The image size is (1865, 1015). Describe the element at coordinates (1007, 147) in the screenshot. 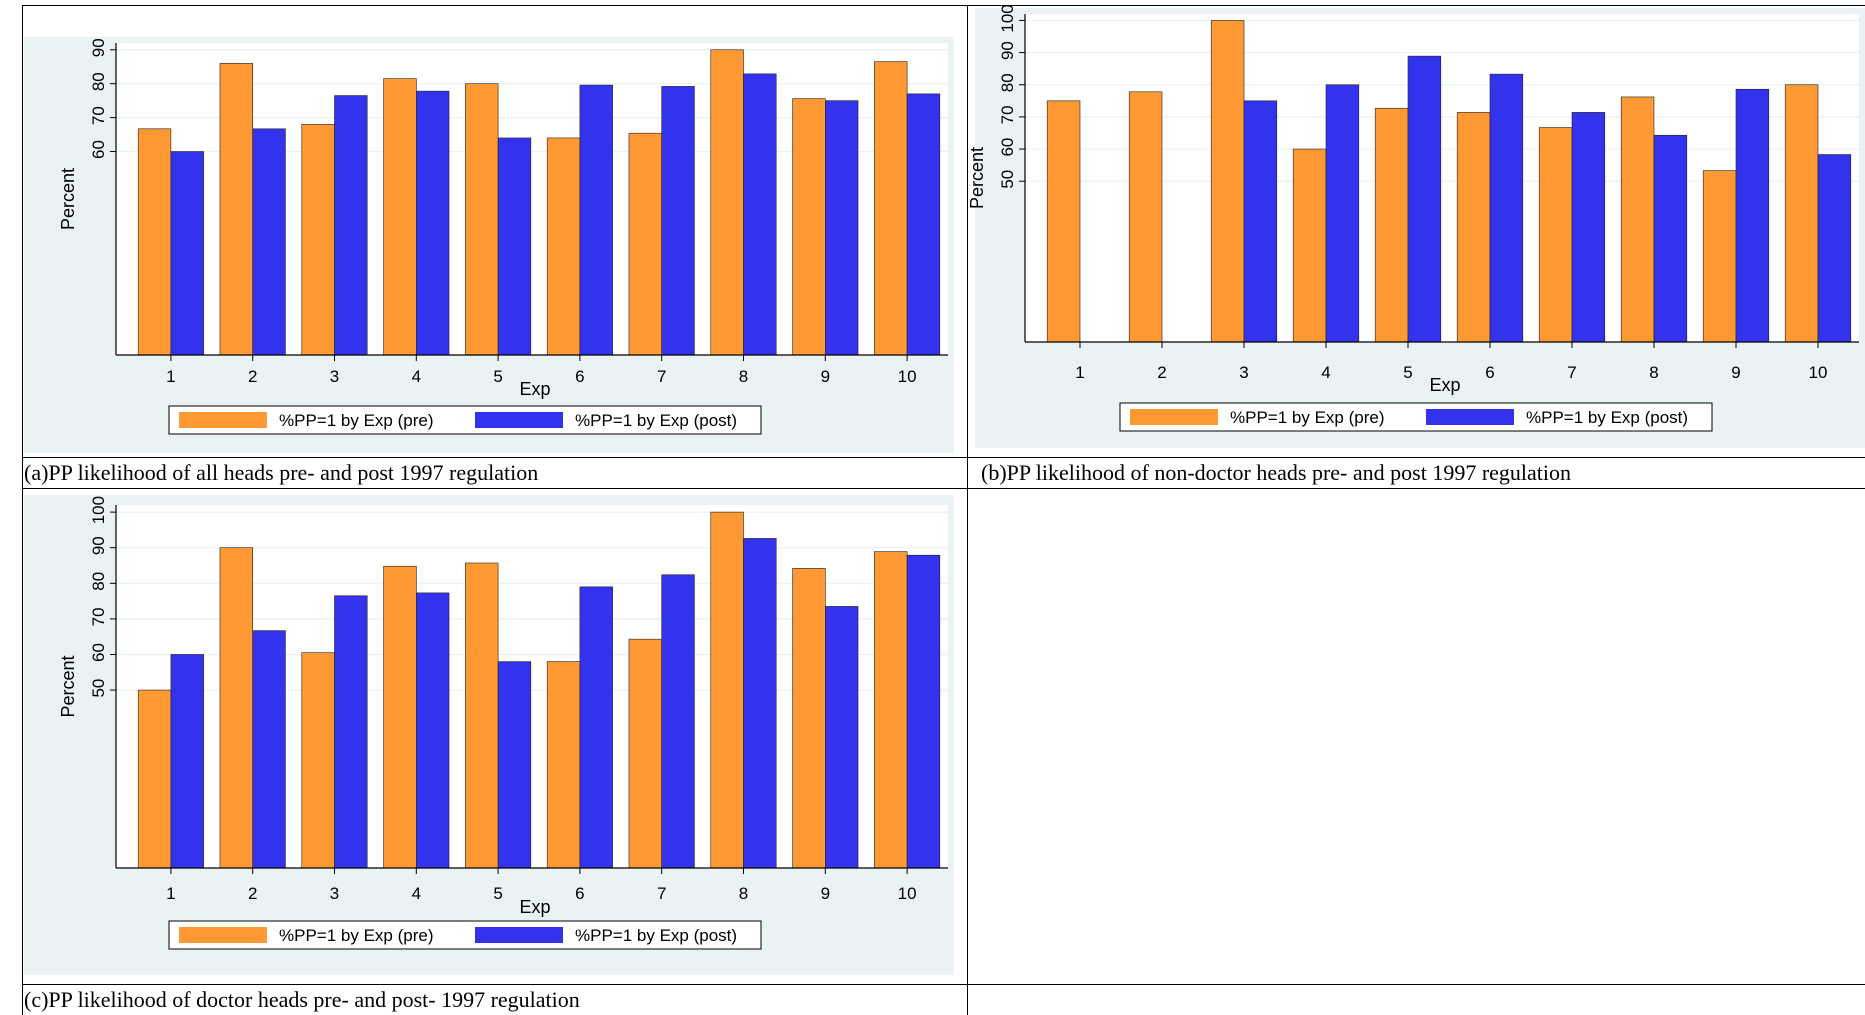

I see `y-tick-label: 60` at that location.